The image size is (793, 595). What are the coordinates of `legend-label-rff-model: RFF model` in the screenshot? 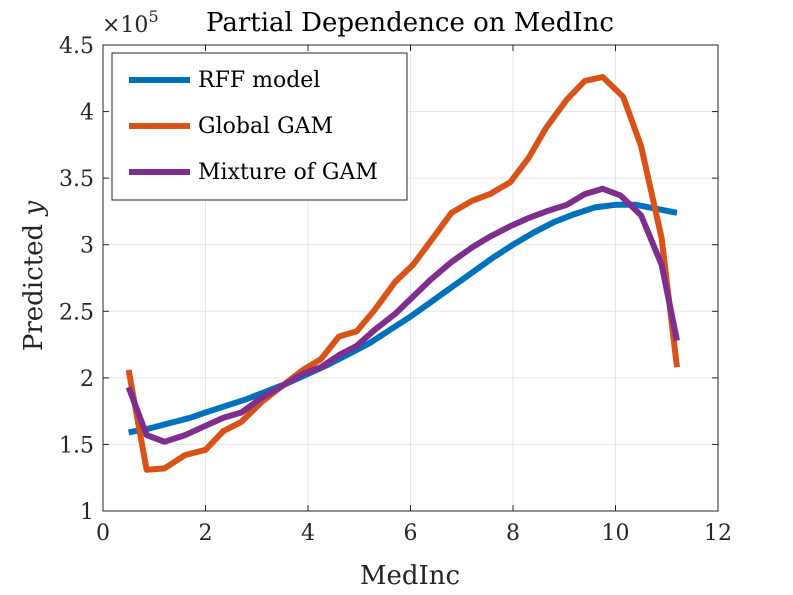 It's located at (259, 80).